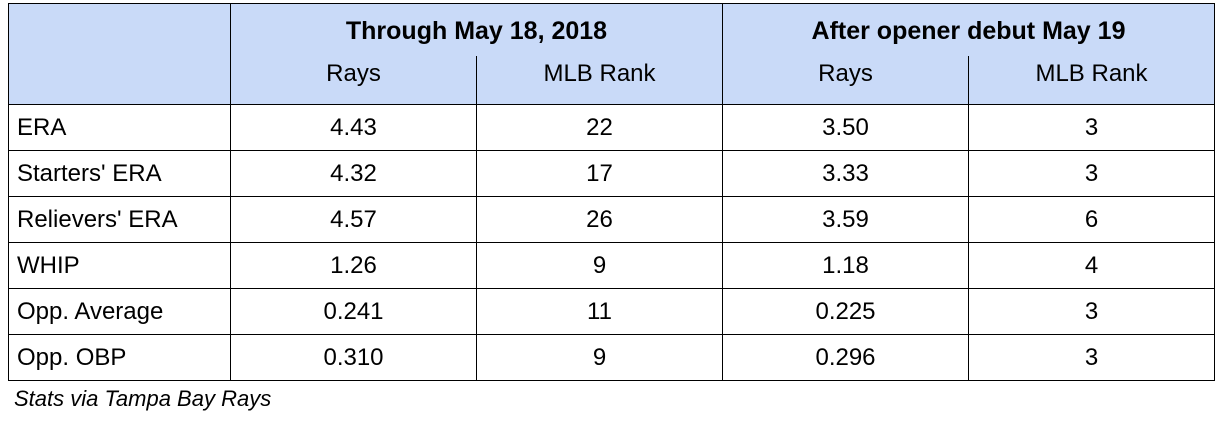 The width and height of the screenshot is (1218, 426). Describe the element at coordinates (119, 311) in the screenshot. I see `metric-label: Opp. Average` at that location.